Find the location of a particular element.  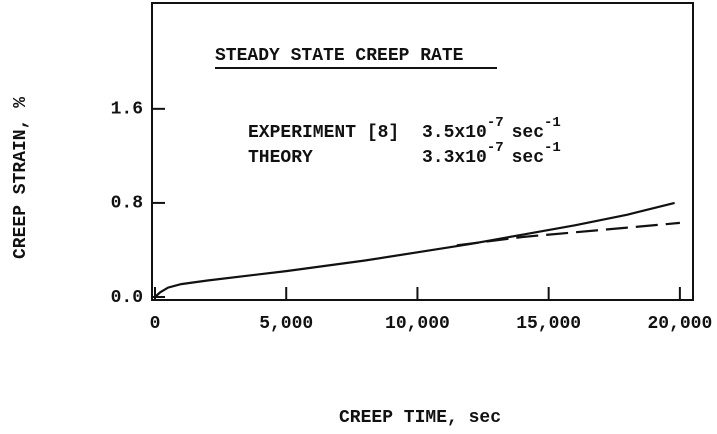

annotation-title: STEADY STATE CREEP RATE is located at coordinates (339, 56).